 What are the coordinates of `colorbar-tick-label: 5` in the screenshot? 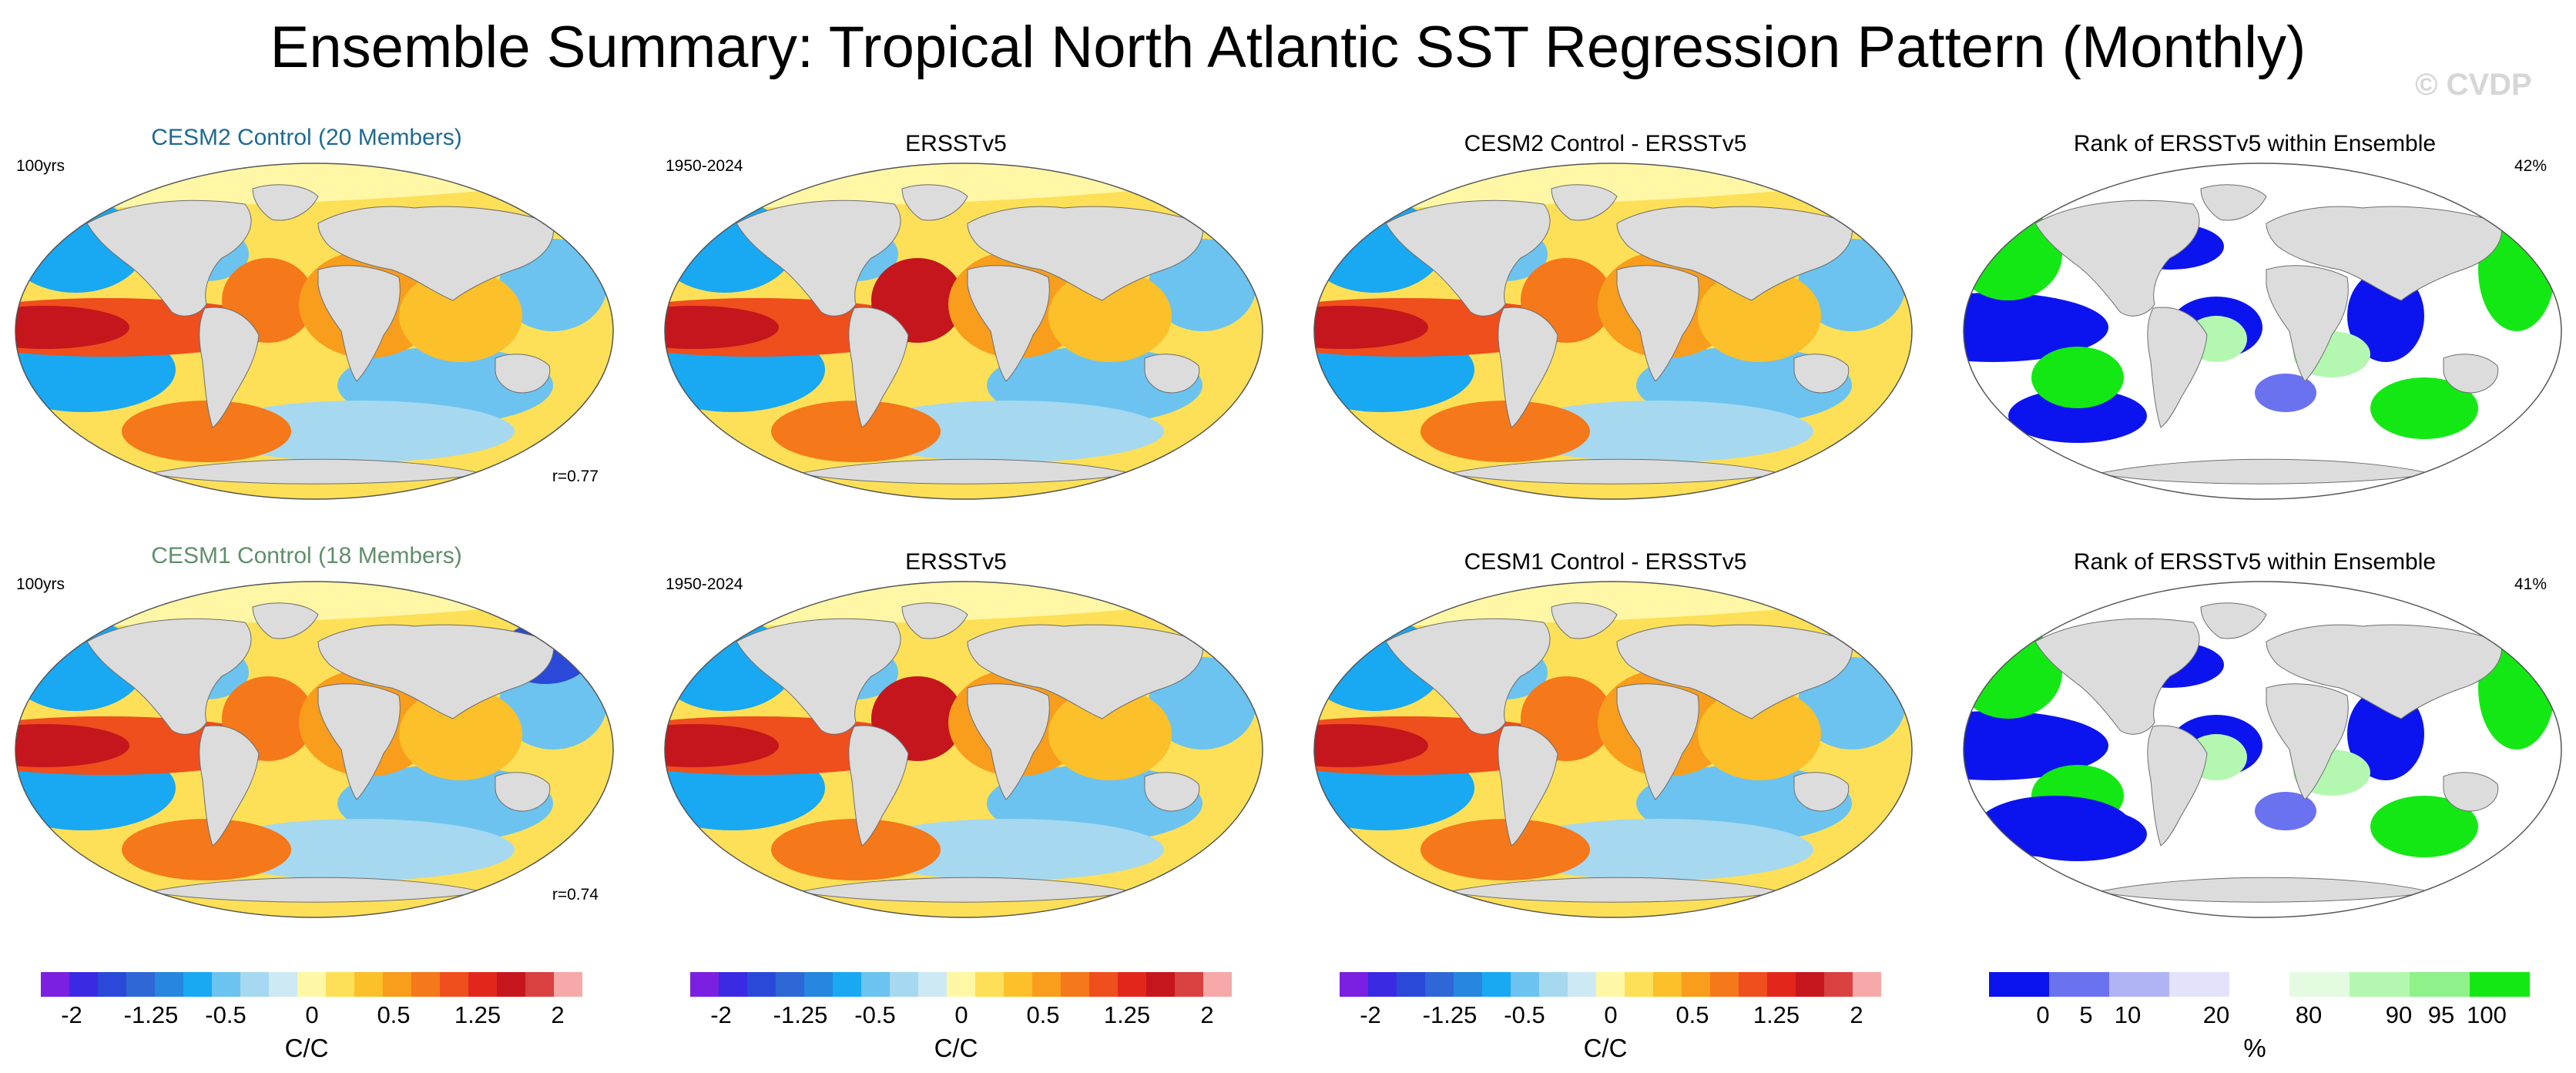 It's located at (2086, 1014).